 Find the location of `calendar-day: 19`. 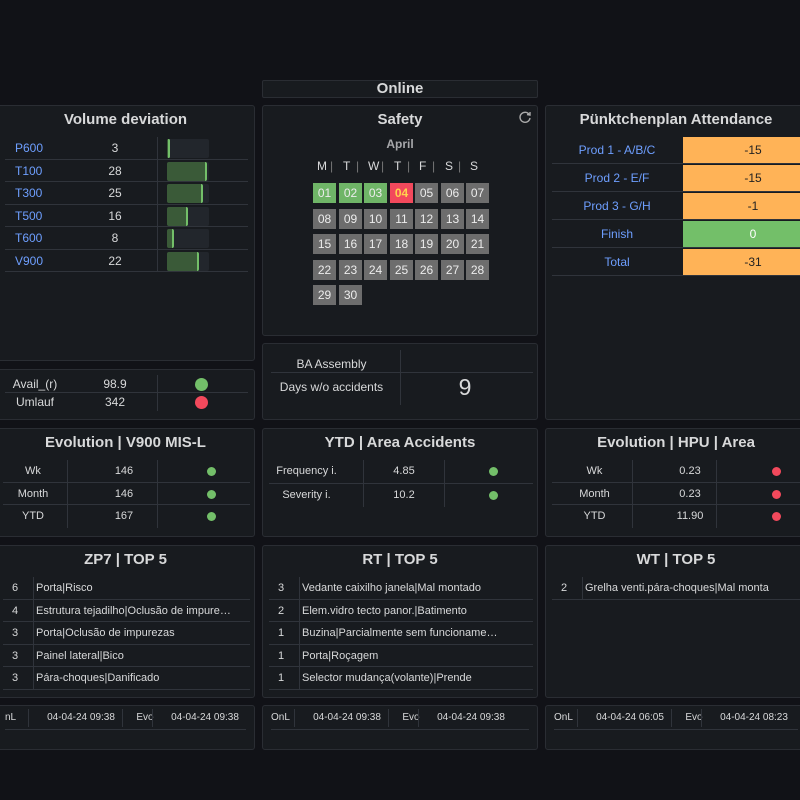

calendar-day: 19 is located at coordinates (426, 244).